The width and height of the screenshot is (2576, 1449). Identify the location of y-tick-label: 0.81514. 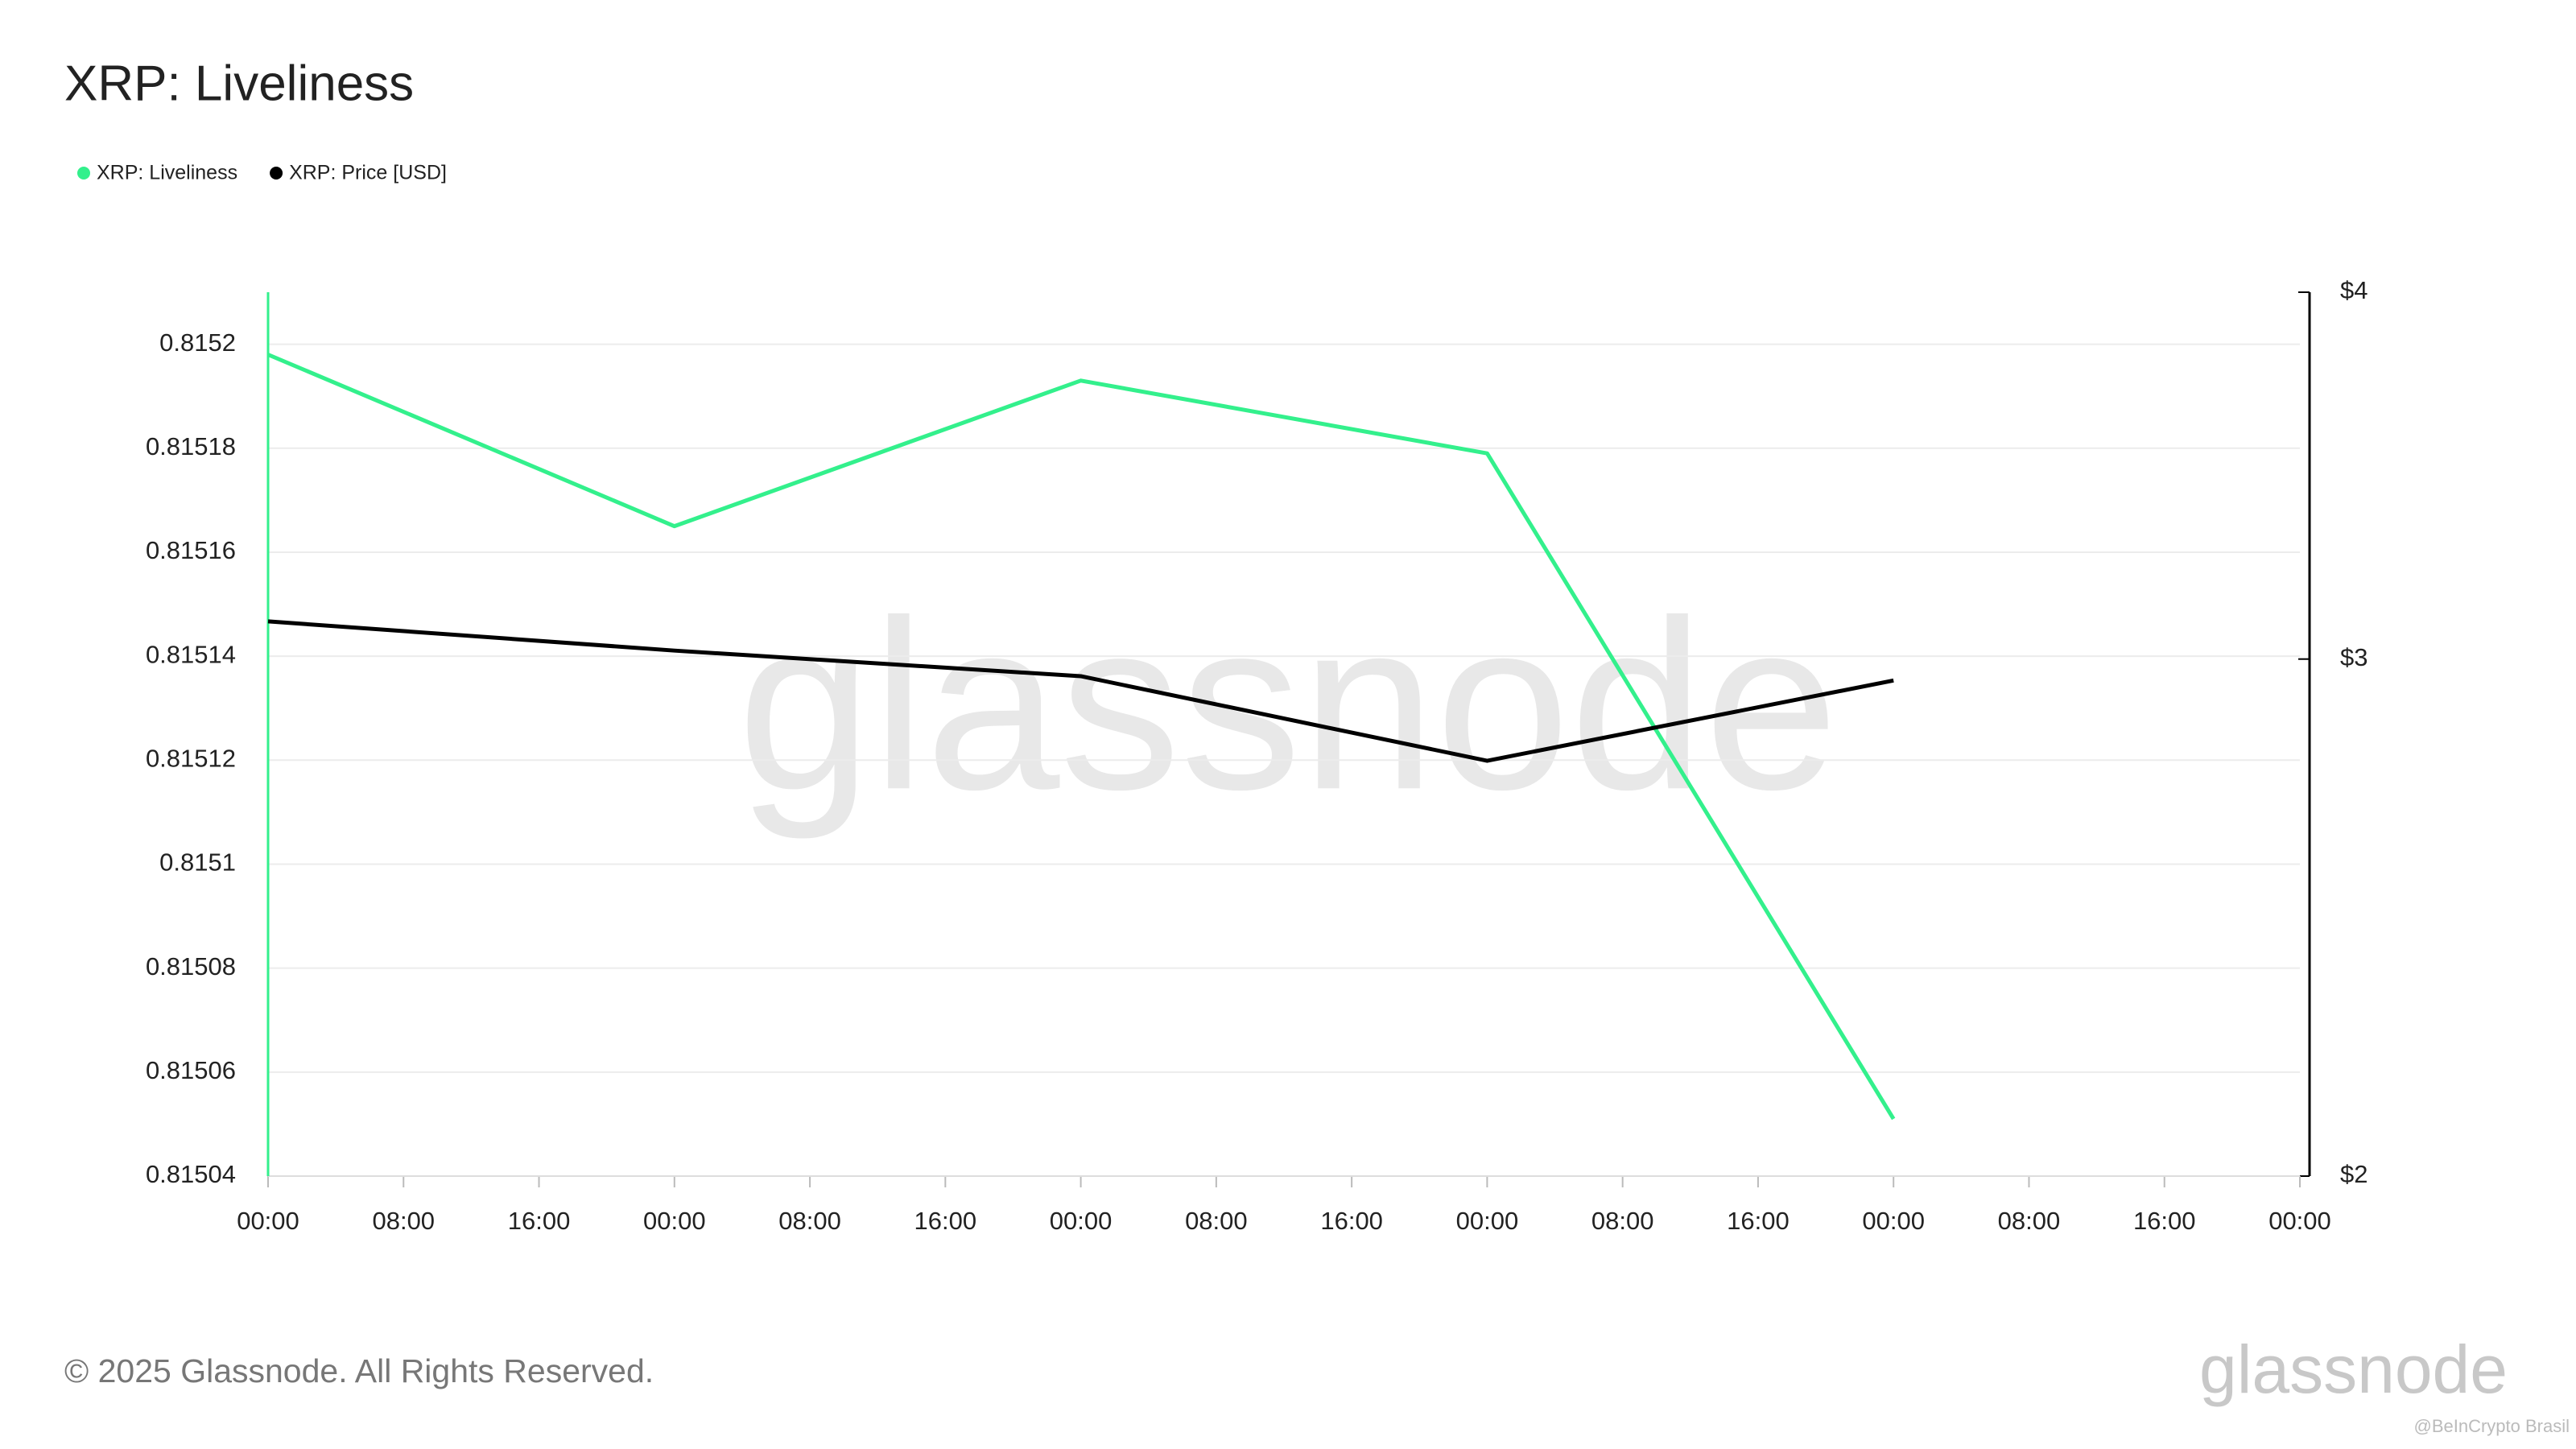
(191, 654).